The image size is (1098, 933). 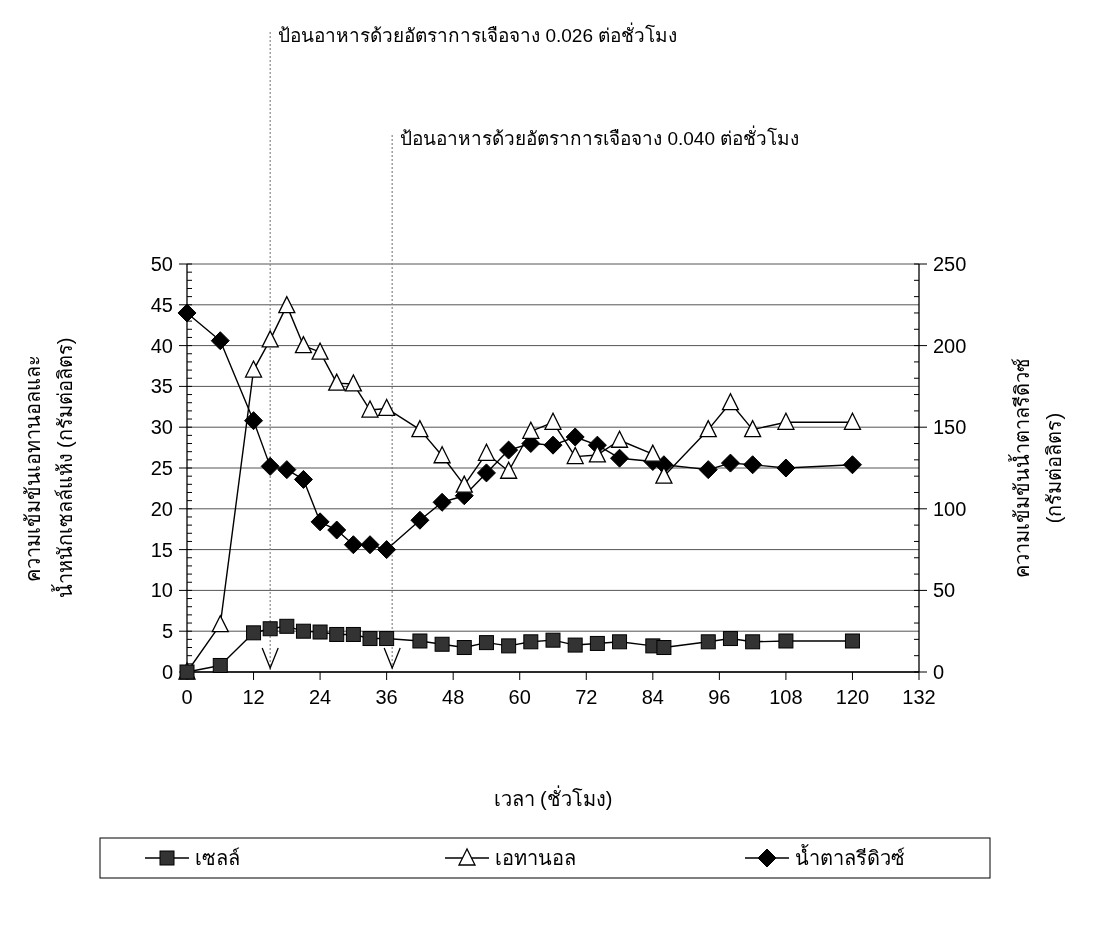 I want to click on y-tick-label: 5, so click(x=167, y=631).